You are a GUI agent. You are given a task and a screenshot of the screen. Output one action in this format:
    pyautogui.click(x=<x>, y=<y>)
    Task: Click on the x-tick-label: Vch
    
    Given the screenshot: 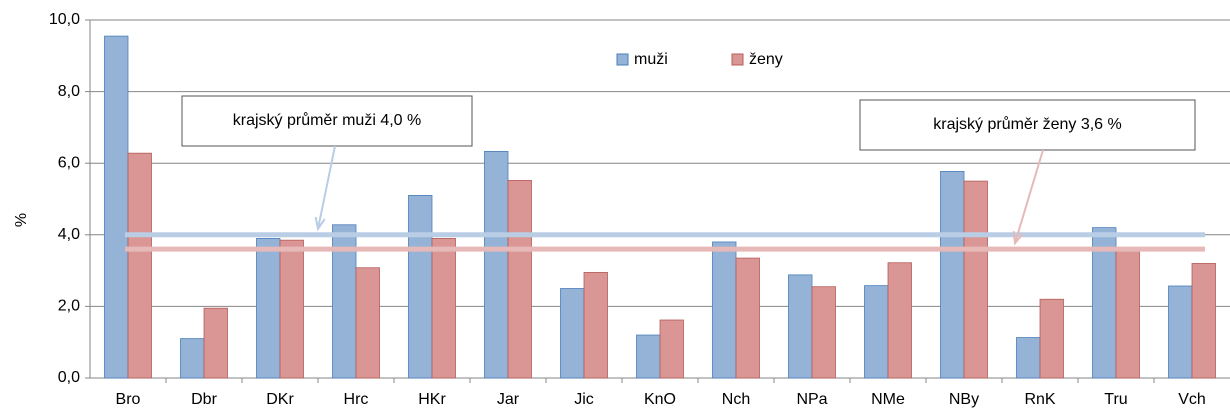 What is the action you would take?
    pyautogui.click(x=1192, y=399)
    